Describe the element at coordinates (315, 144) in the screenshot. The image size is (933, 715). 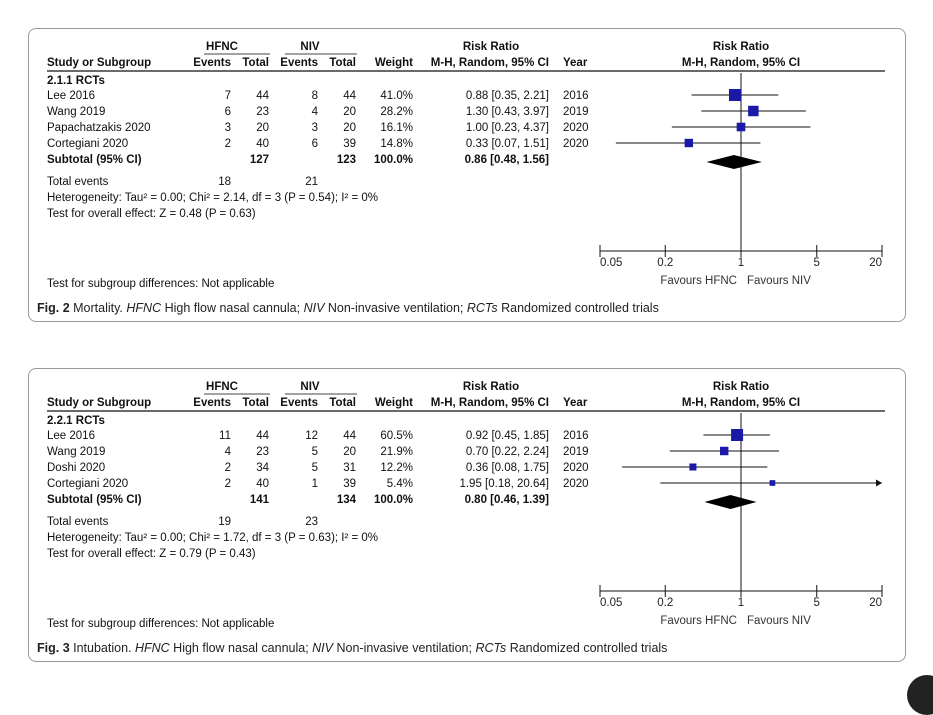
I see `events-niv: 6` at that location.